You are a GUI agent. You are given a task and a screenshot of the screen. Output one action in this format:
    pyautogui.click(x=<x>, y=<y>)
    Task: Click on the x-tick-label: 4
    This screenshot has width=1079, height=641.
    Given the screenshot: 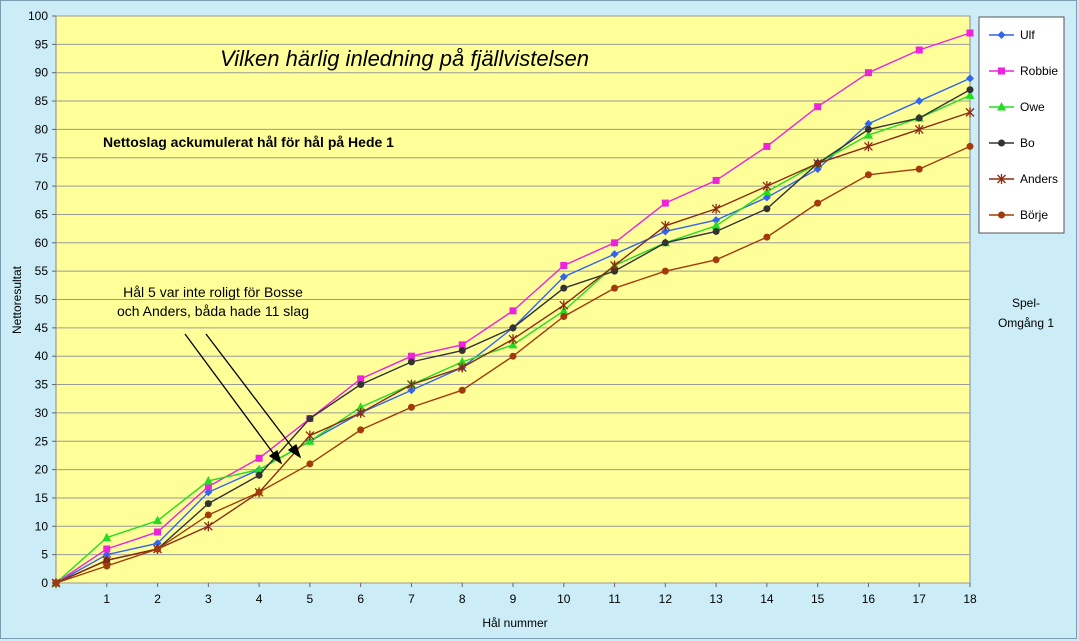 What is the action you would take?
    pyautogui.click(x=259, y=599)
    